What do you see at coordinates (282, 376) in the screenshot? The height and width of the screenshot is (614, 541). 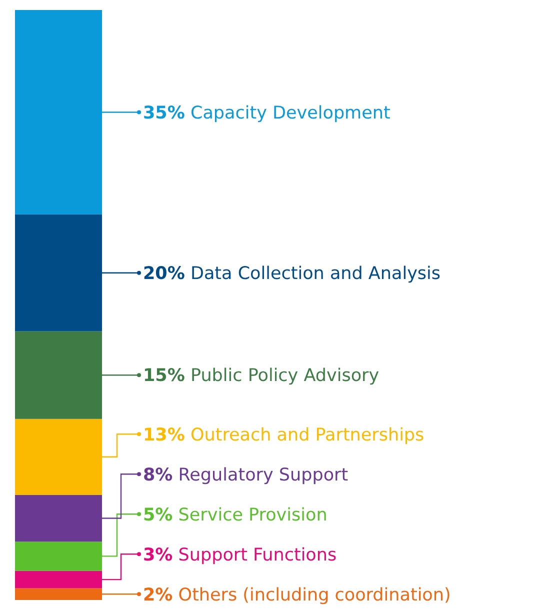 I see `text: Public Policy Advisory` at bounding box center [282, 376].